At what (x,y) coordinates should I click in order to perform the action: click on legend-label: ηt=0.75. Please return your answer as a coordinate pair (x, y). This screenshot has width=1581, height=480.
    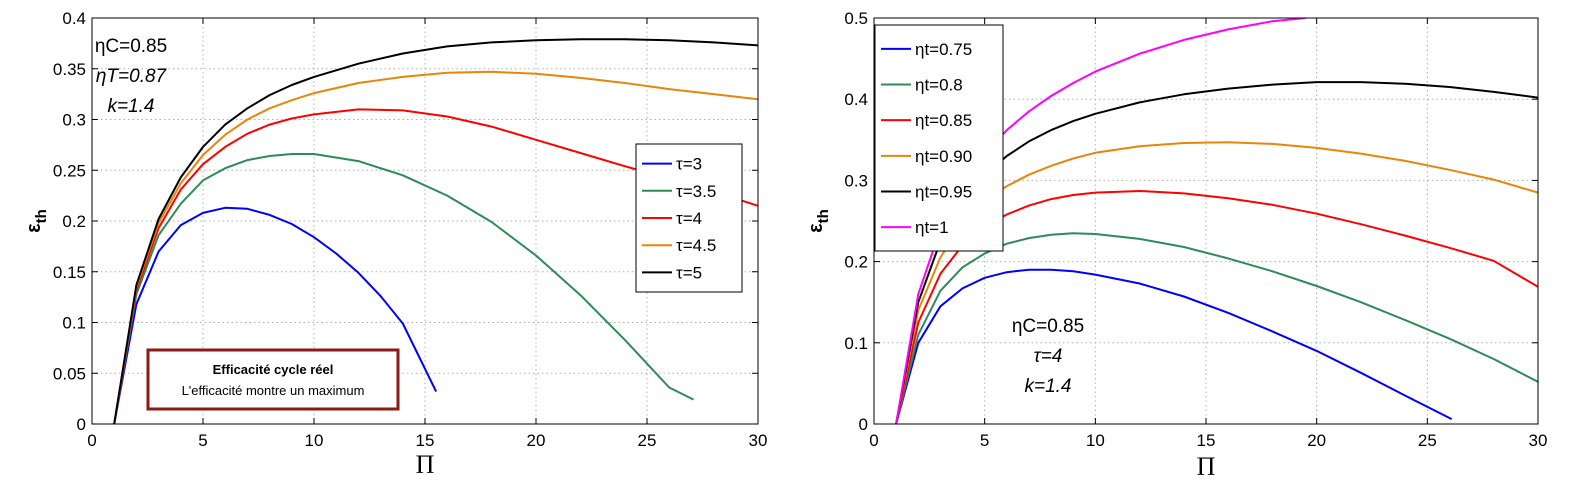
    Looking at the image, I should click on (943, 49).